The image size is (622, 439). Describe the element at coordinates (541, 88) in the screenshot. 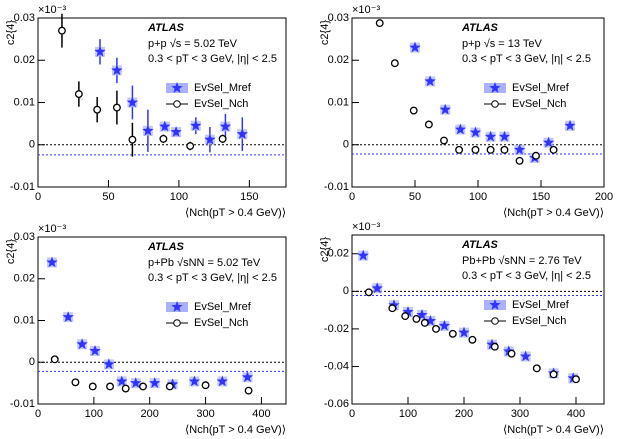

I see `legend-label: EvSel_Mref` at that location.